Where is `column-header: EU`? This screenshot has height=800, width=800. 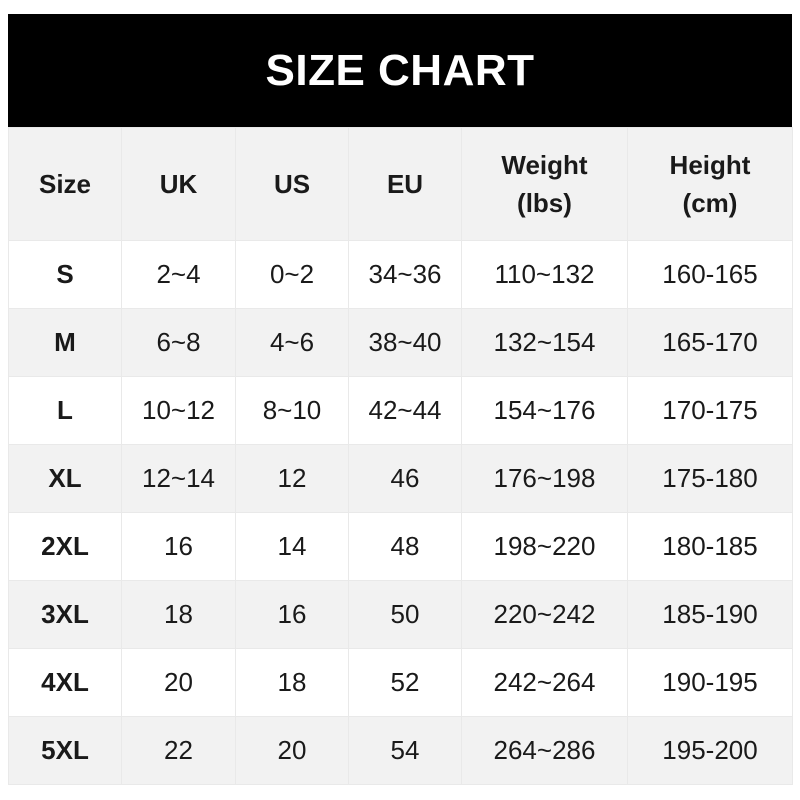 column-header: EU is located at coordinates (405, 184).